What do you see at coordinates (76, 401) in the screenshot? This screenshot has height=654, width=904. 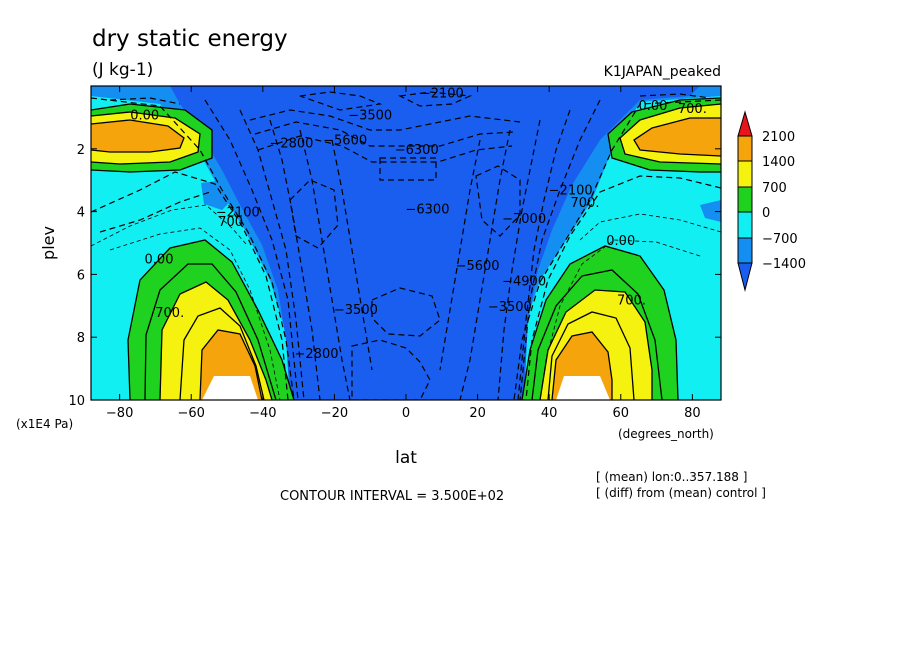 I see `y-tick-label: 10` at bounding box center [76, 401].